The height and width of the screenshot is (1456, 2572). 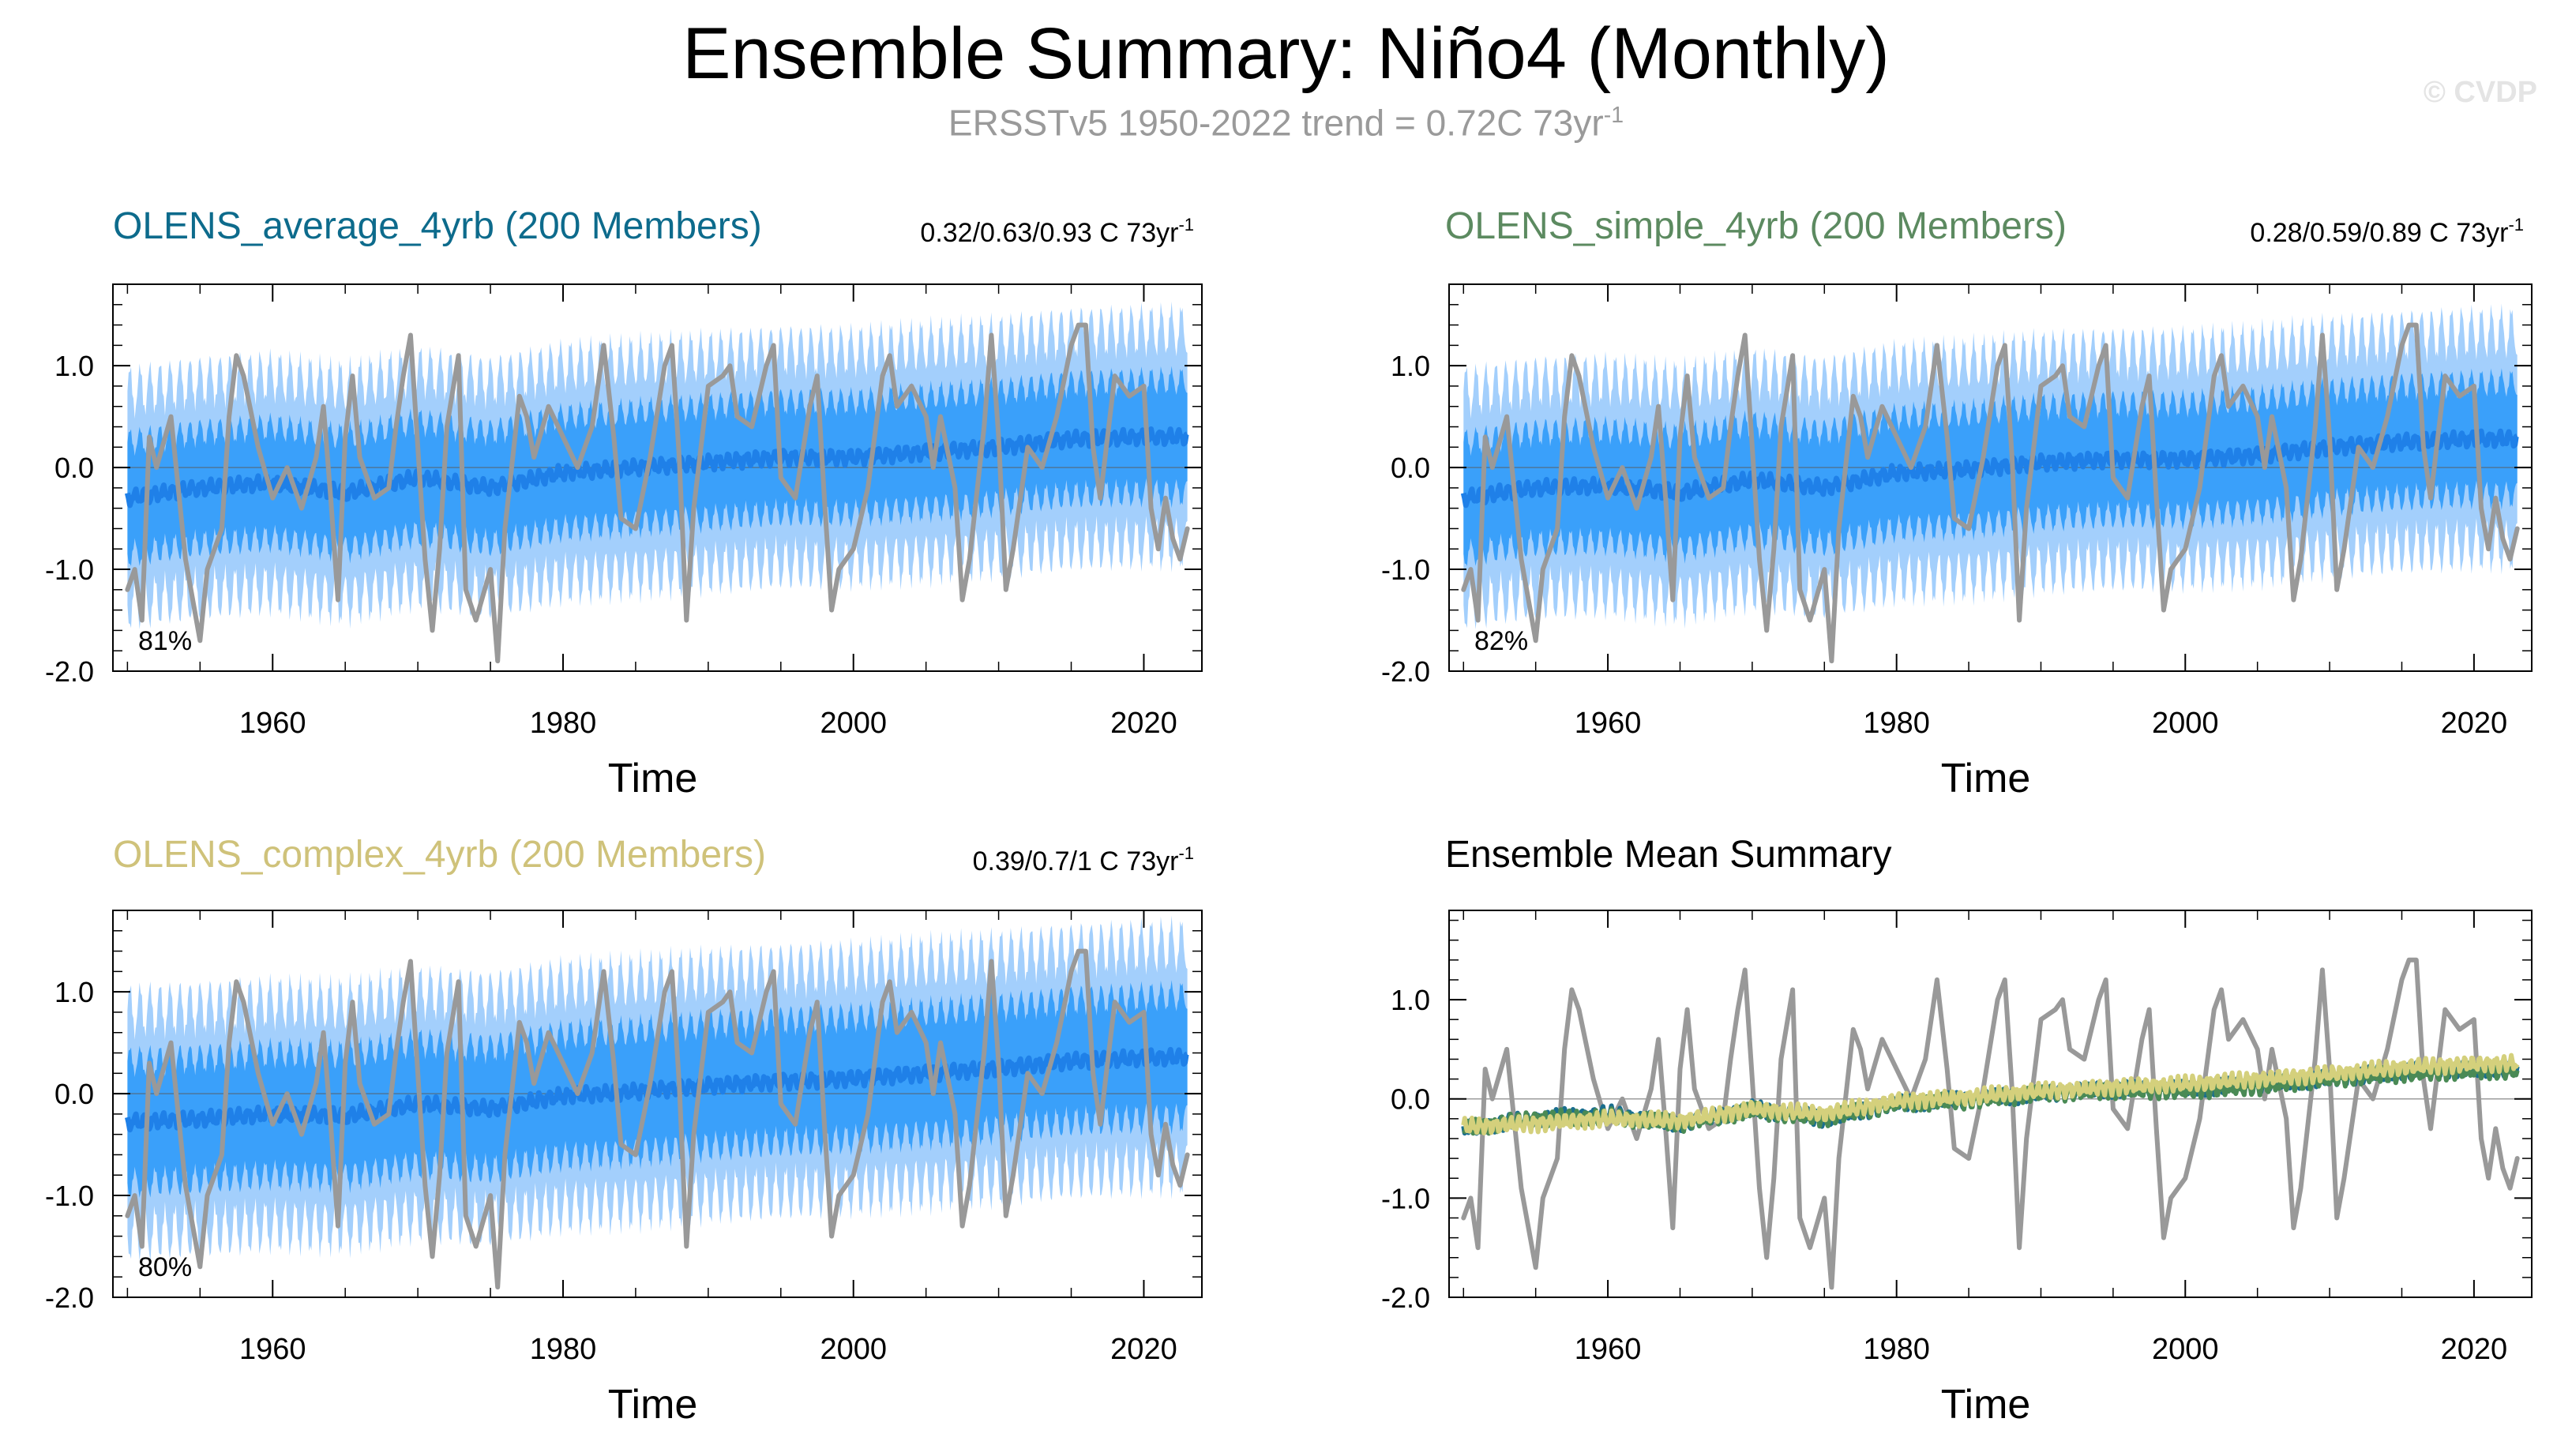 What do you see at coordinates (1501, 641) in the screenshot?
I see `percent-within-range-label: 82%` at bounding box center [1501, 641].